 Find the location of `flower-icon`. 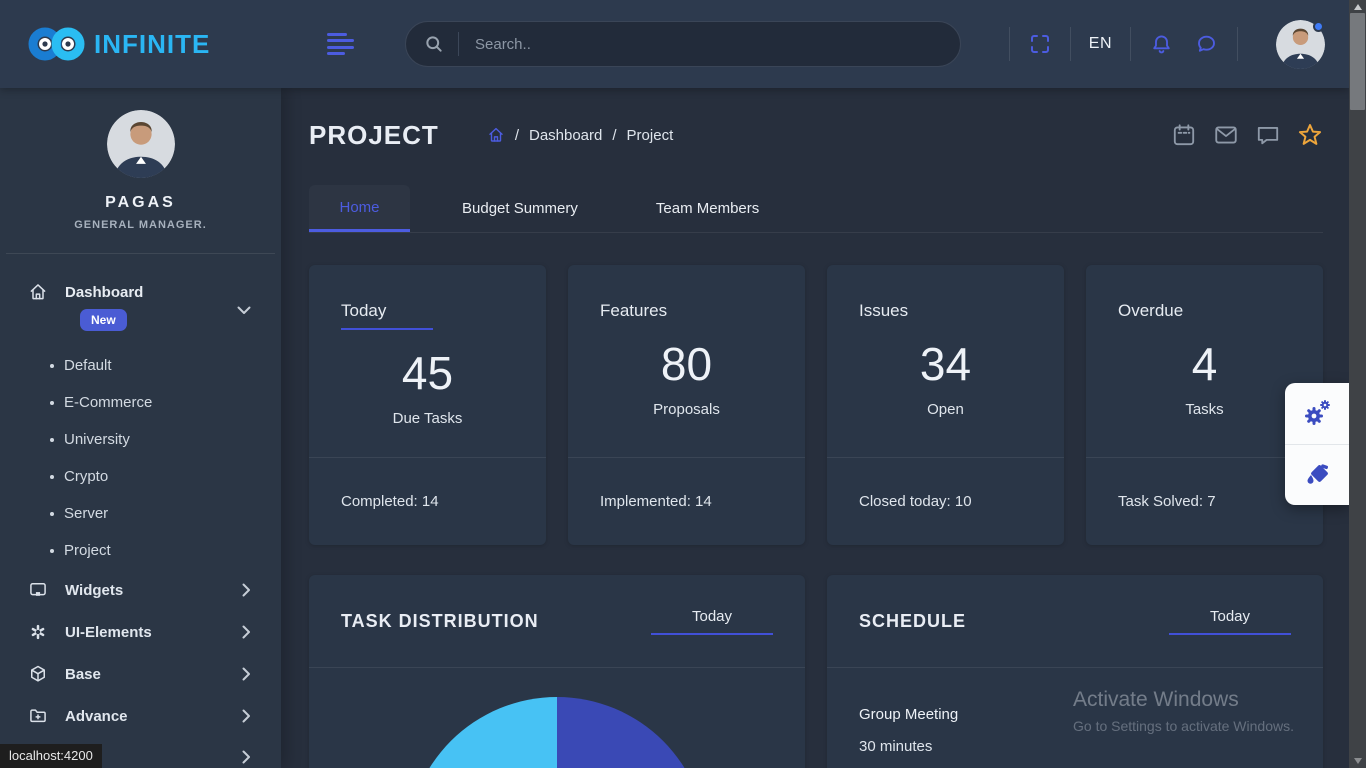

flower-icon is located at coordinates (38, 632).